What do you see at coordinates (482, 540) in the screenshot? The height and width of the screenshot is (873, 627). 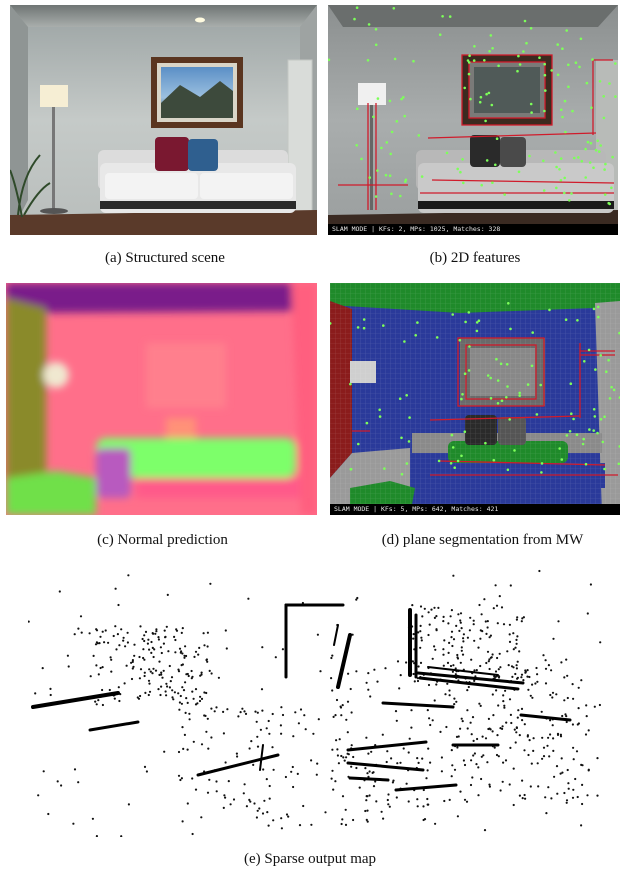 I see `caption-d: (d) plane segmentation from MW` at bounding box center [482, 540].